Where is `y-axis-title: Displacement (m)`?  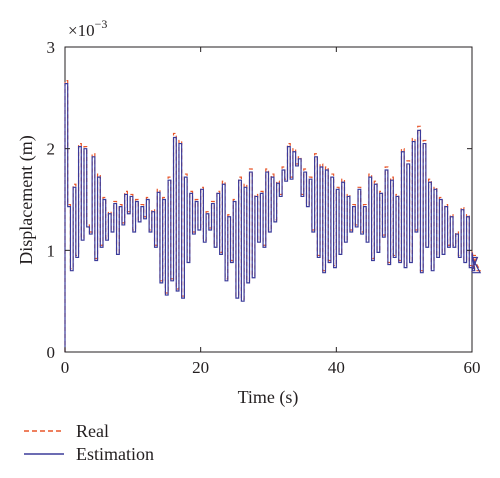
y-axis-title: Displacement (m) is located at coordinates (26, 199).